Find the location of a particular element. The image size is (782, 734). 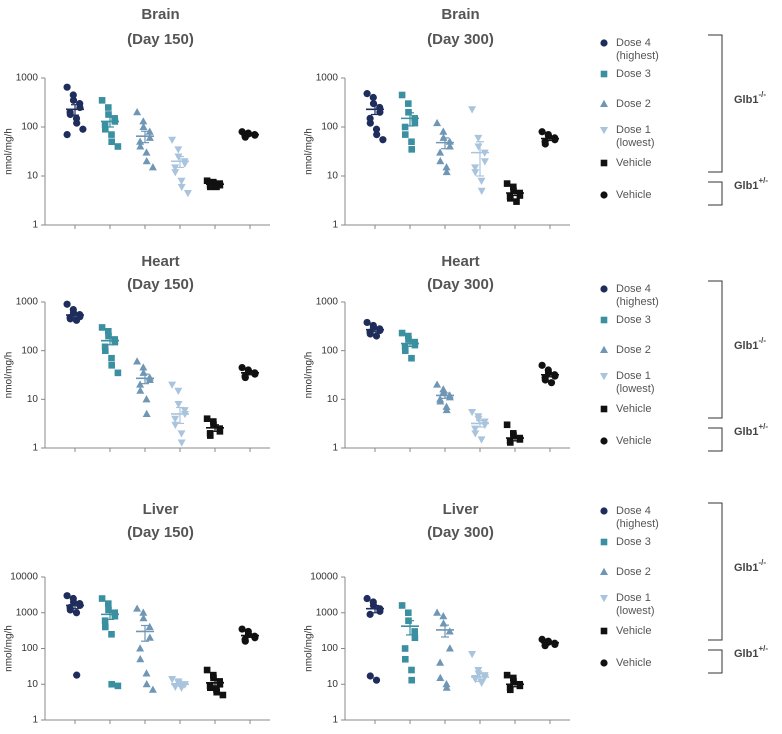

legend-line: (highest) is located at coordinates (637, 524).